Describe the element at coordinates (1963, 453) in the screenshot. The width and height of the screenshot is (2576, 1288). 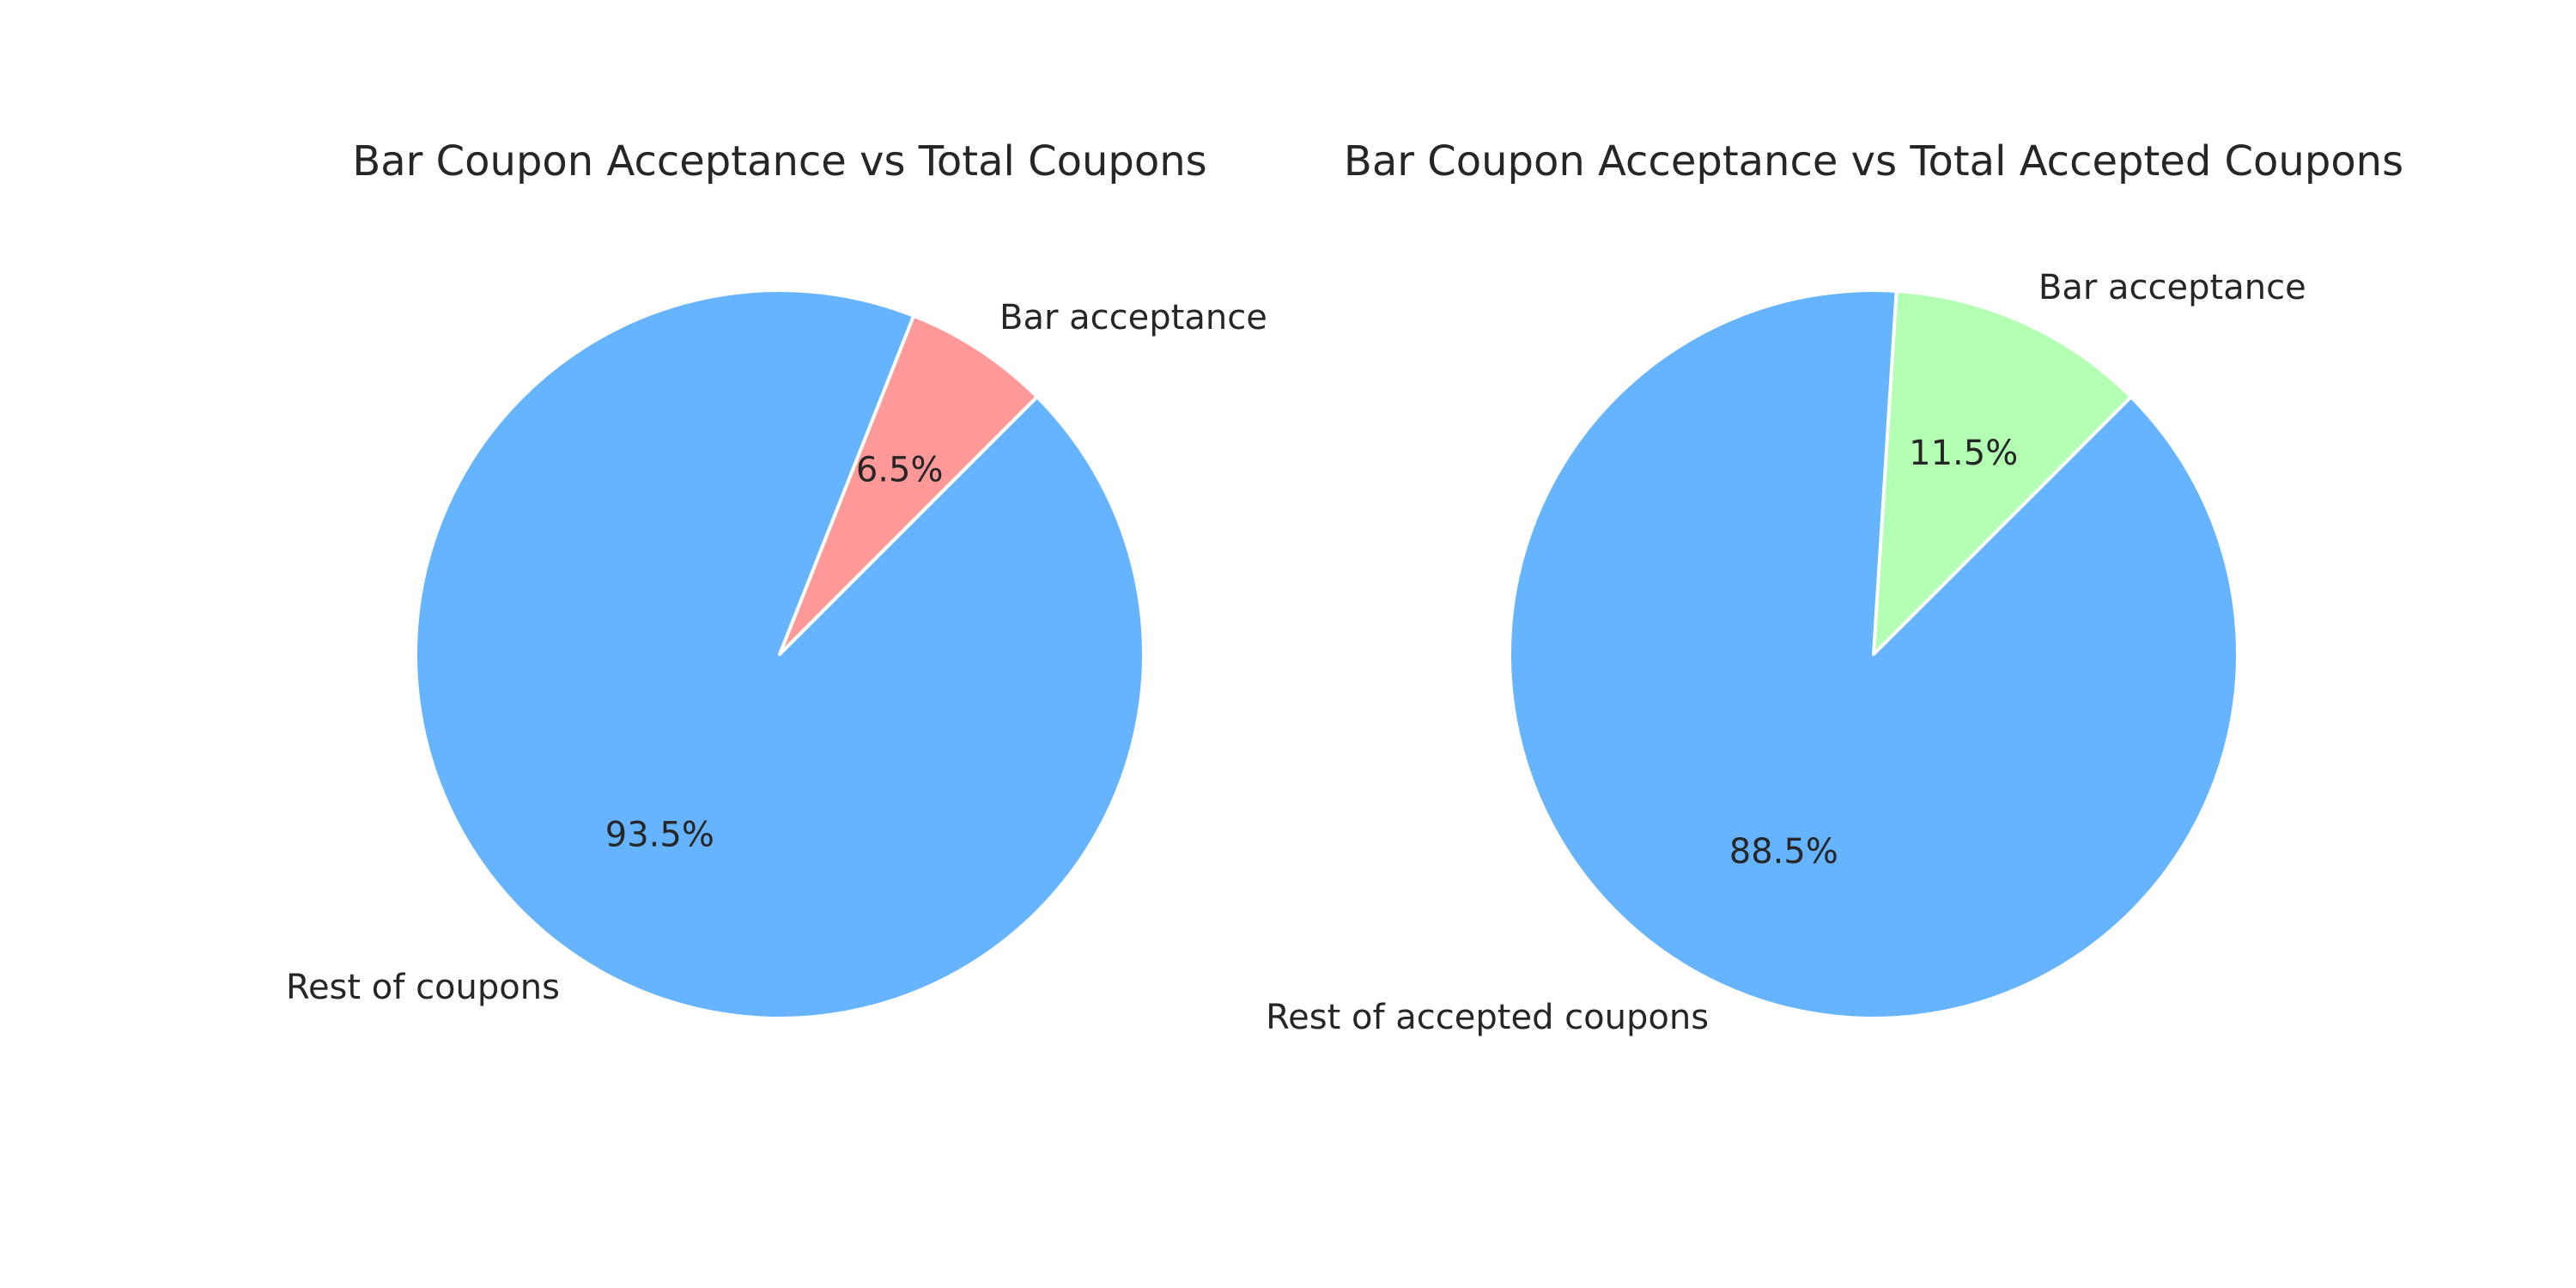
I see `slice-percent-bar-acceptance: 11.5%` at that location.